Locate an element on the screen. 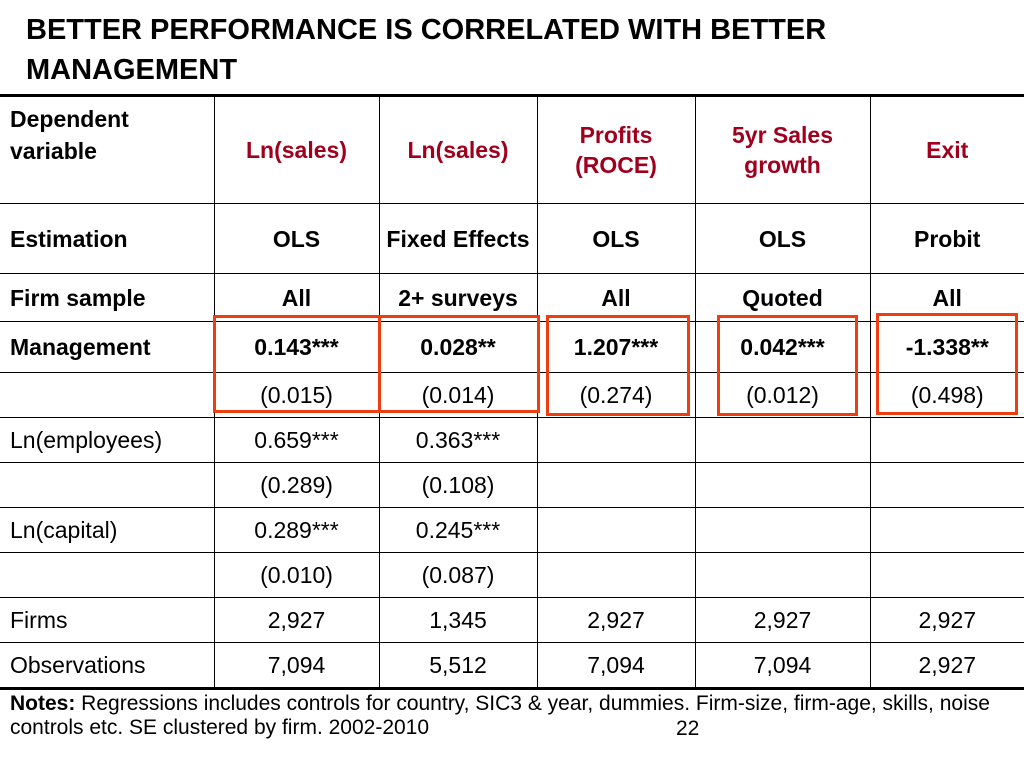 The height and width of the screenshot is (768, 1024). row-label: Firm sample is located at coordinates (107, 297).